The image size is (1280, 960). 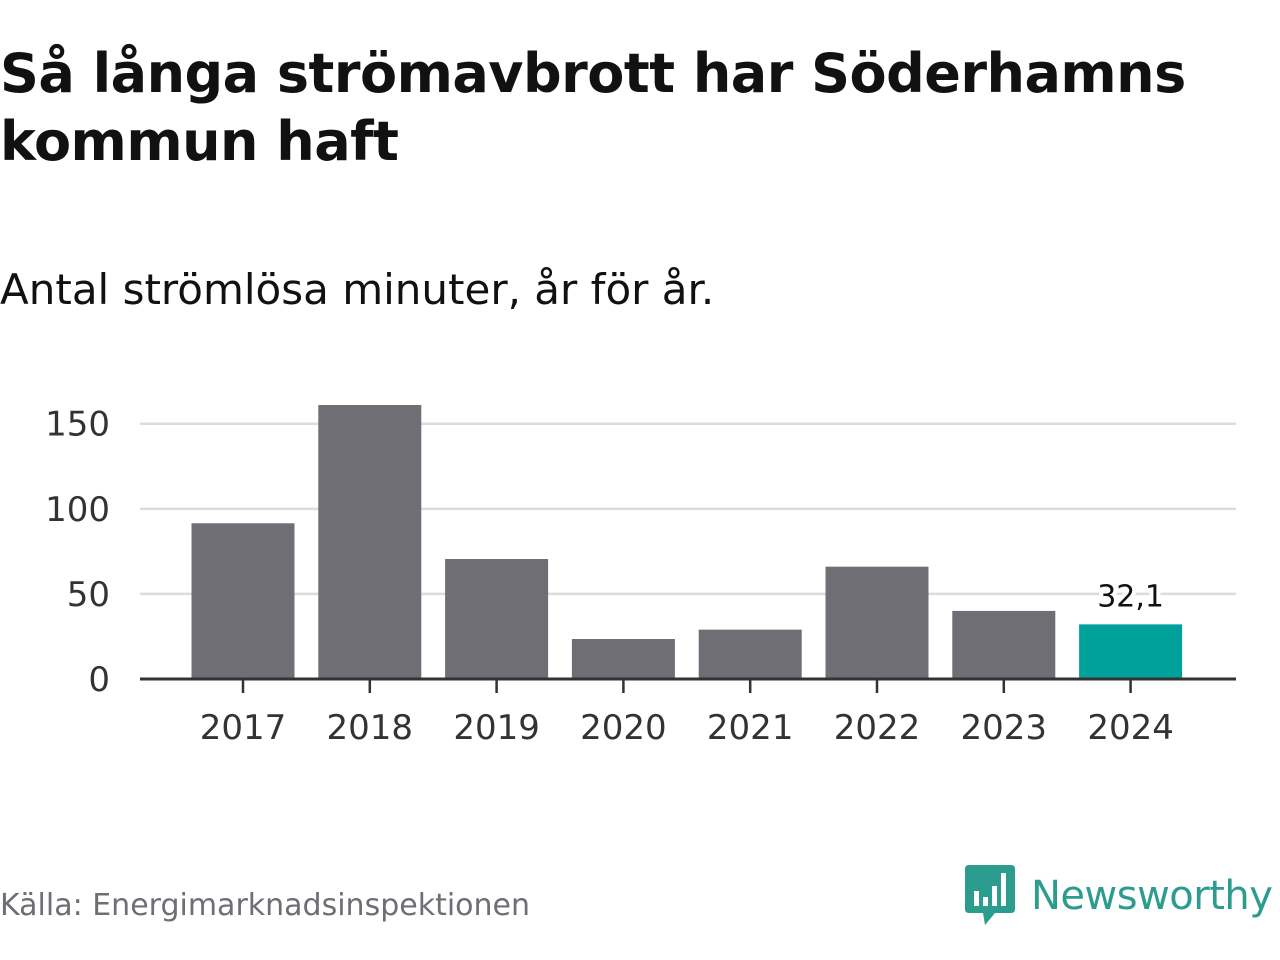 I want to click on x-tick-label: 2020, so click(x=623, y=728).